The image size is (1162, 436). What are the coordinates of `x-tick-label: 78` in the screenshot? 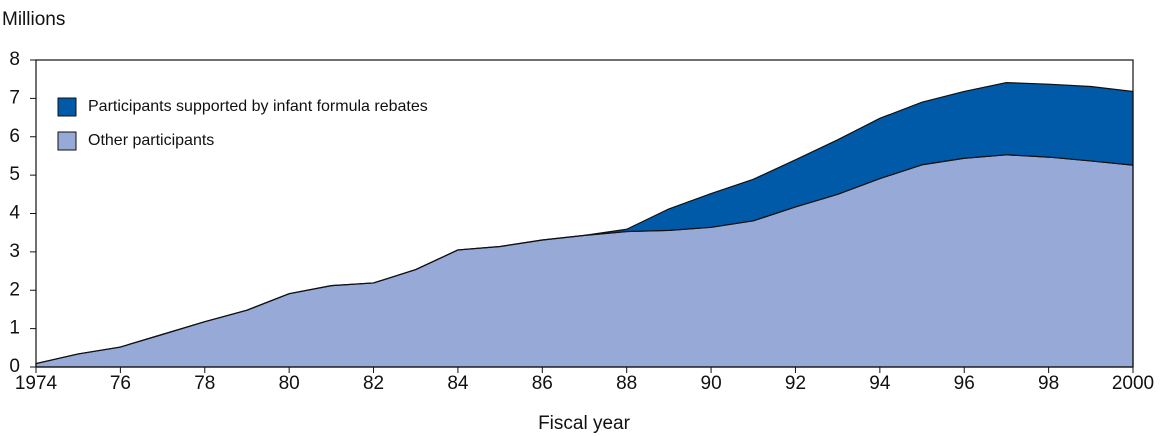 It's located at (204, 383).